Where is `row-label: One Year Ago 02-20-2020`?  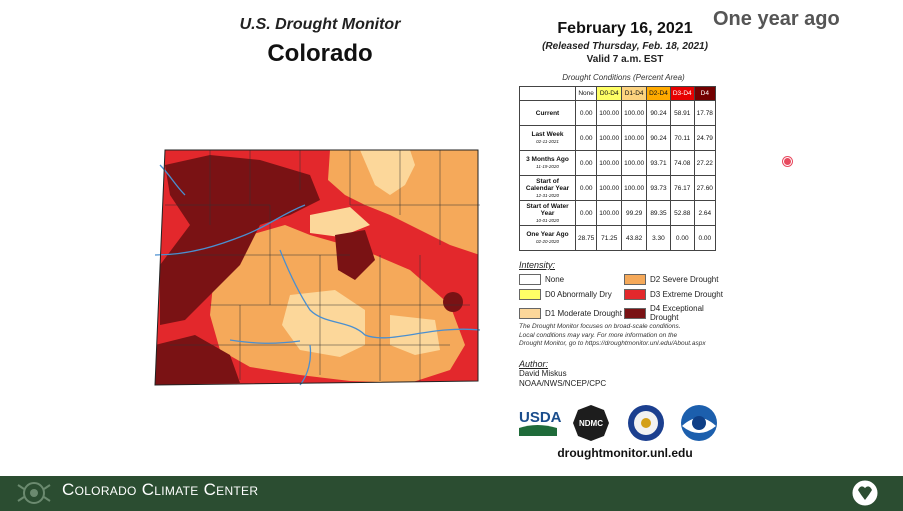
row-label: One Year Ago 02-20-2020 is located at coordinates (547, 238).